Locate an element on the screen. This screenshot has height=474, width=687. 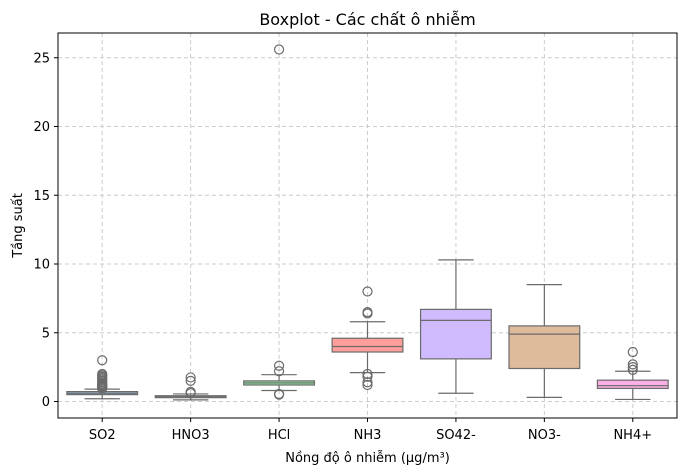
chart-title: Boxplot - Các chất ô nhiễm is located at coordinates (367, 19).